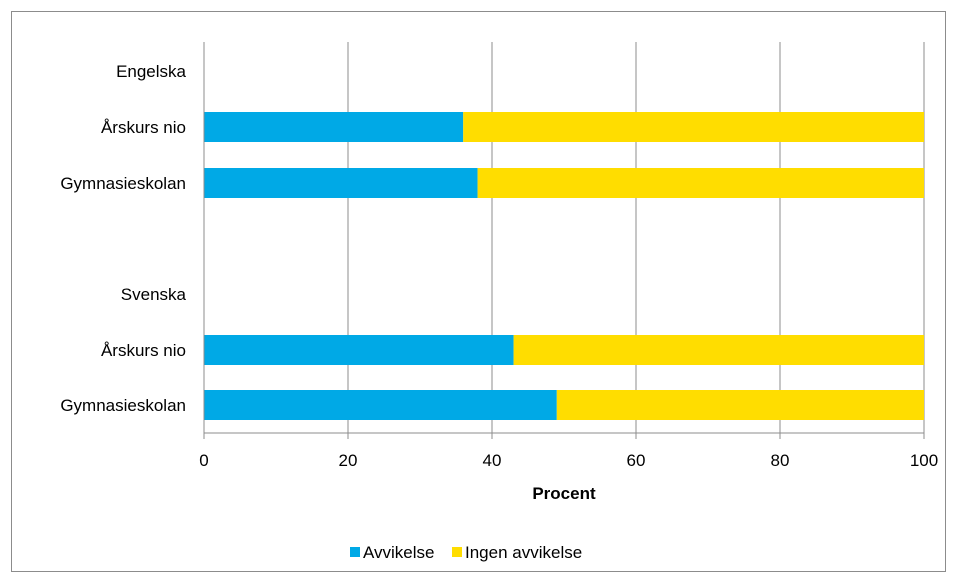 The image size is (959, 583). Describe the element at coordinates (151, 71) in the screenshot. I see `group-label: Engelska` at that location.